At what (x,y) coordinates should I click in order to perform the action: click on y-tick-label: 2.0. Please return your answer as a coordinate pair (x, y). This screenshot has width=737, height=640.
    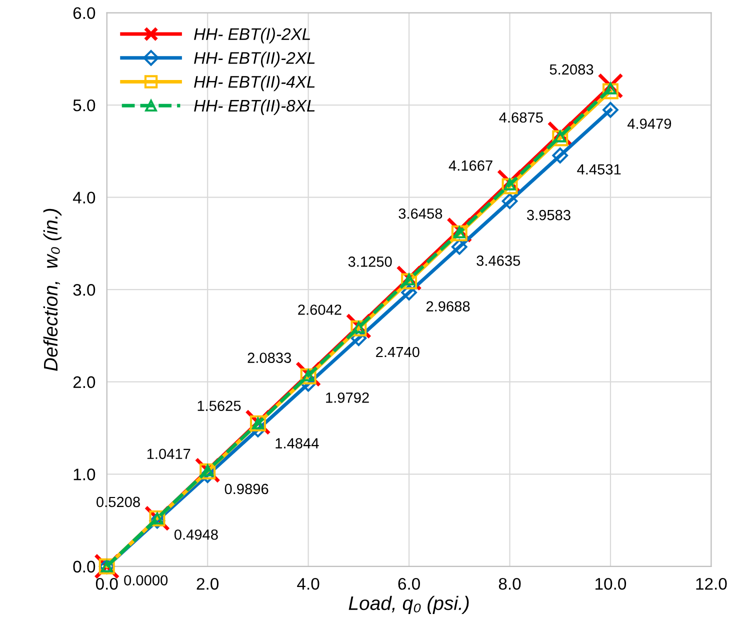
    Looking at the image, I should click on (84, 382).